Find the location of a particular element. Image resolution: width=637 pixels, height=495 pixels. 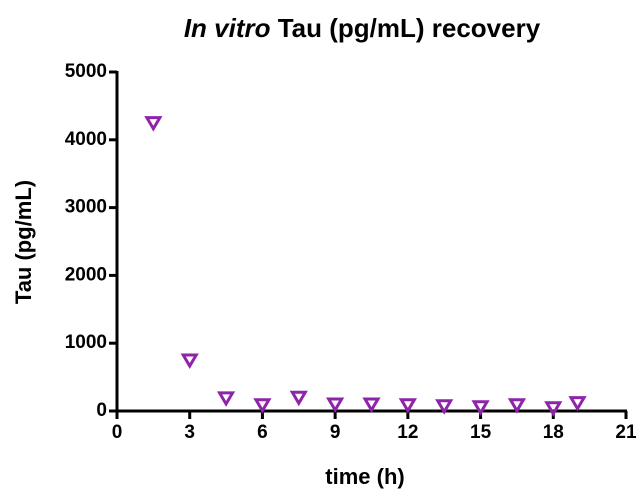

x-tick-label: 0 is located at coordinates (117, 432).